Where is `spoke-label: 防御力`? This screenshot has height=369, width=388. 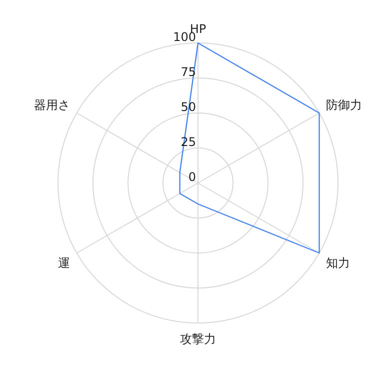
spoke-label: 防御力 is located at coordinates (344, 105).